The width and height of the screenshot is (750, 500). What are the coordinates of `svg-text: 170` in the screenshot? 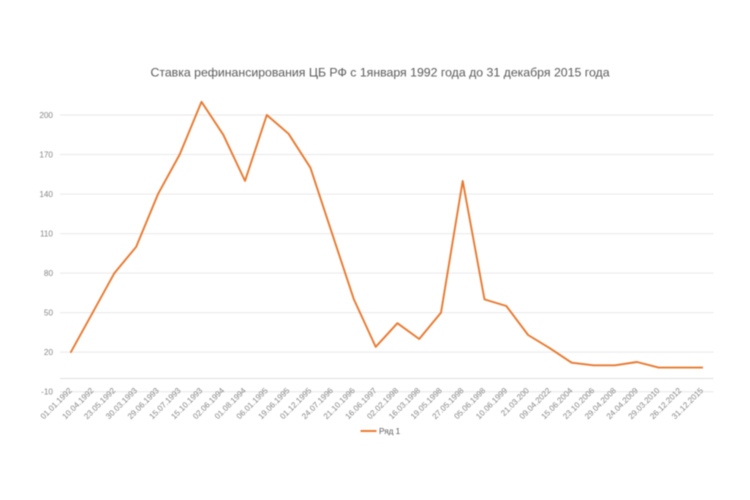 It's located at (46, 155).